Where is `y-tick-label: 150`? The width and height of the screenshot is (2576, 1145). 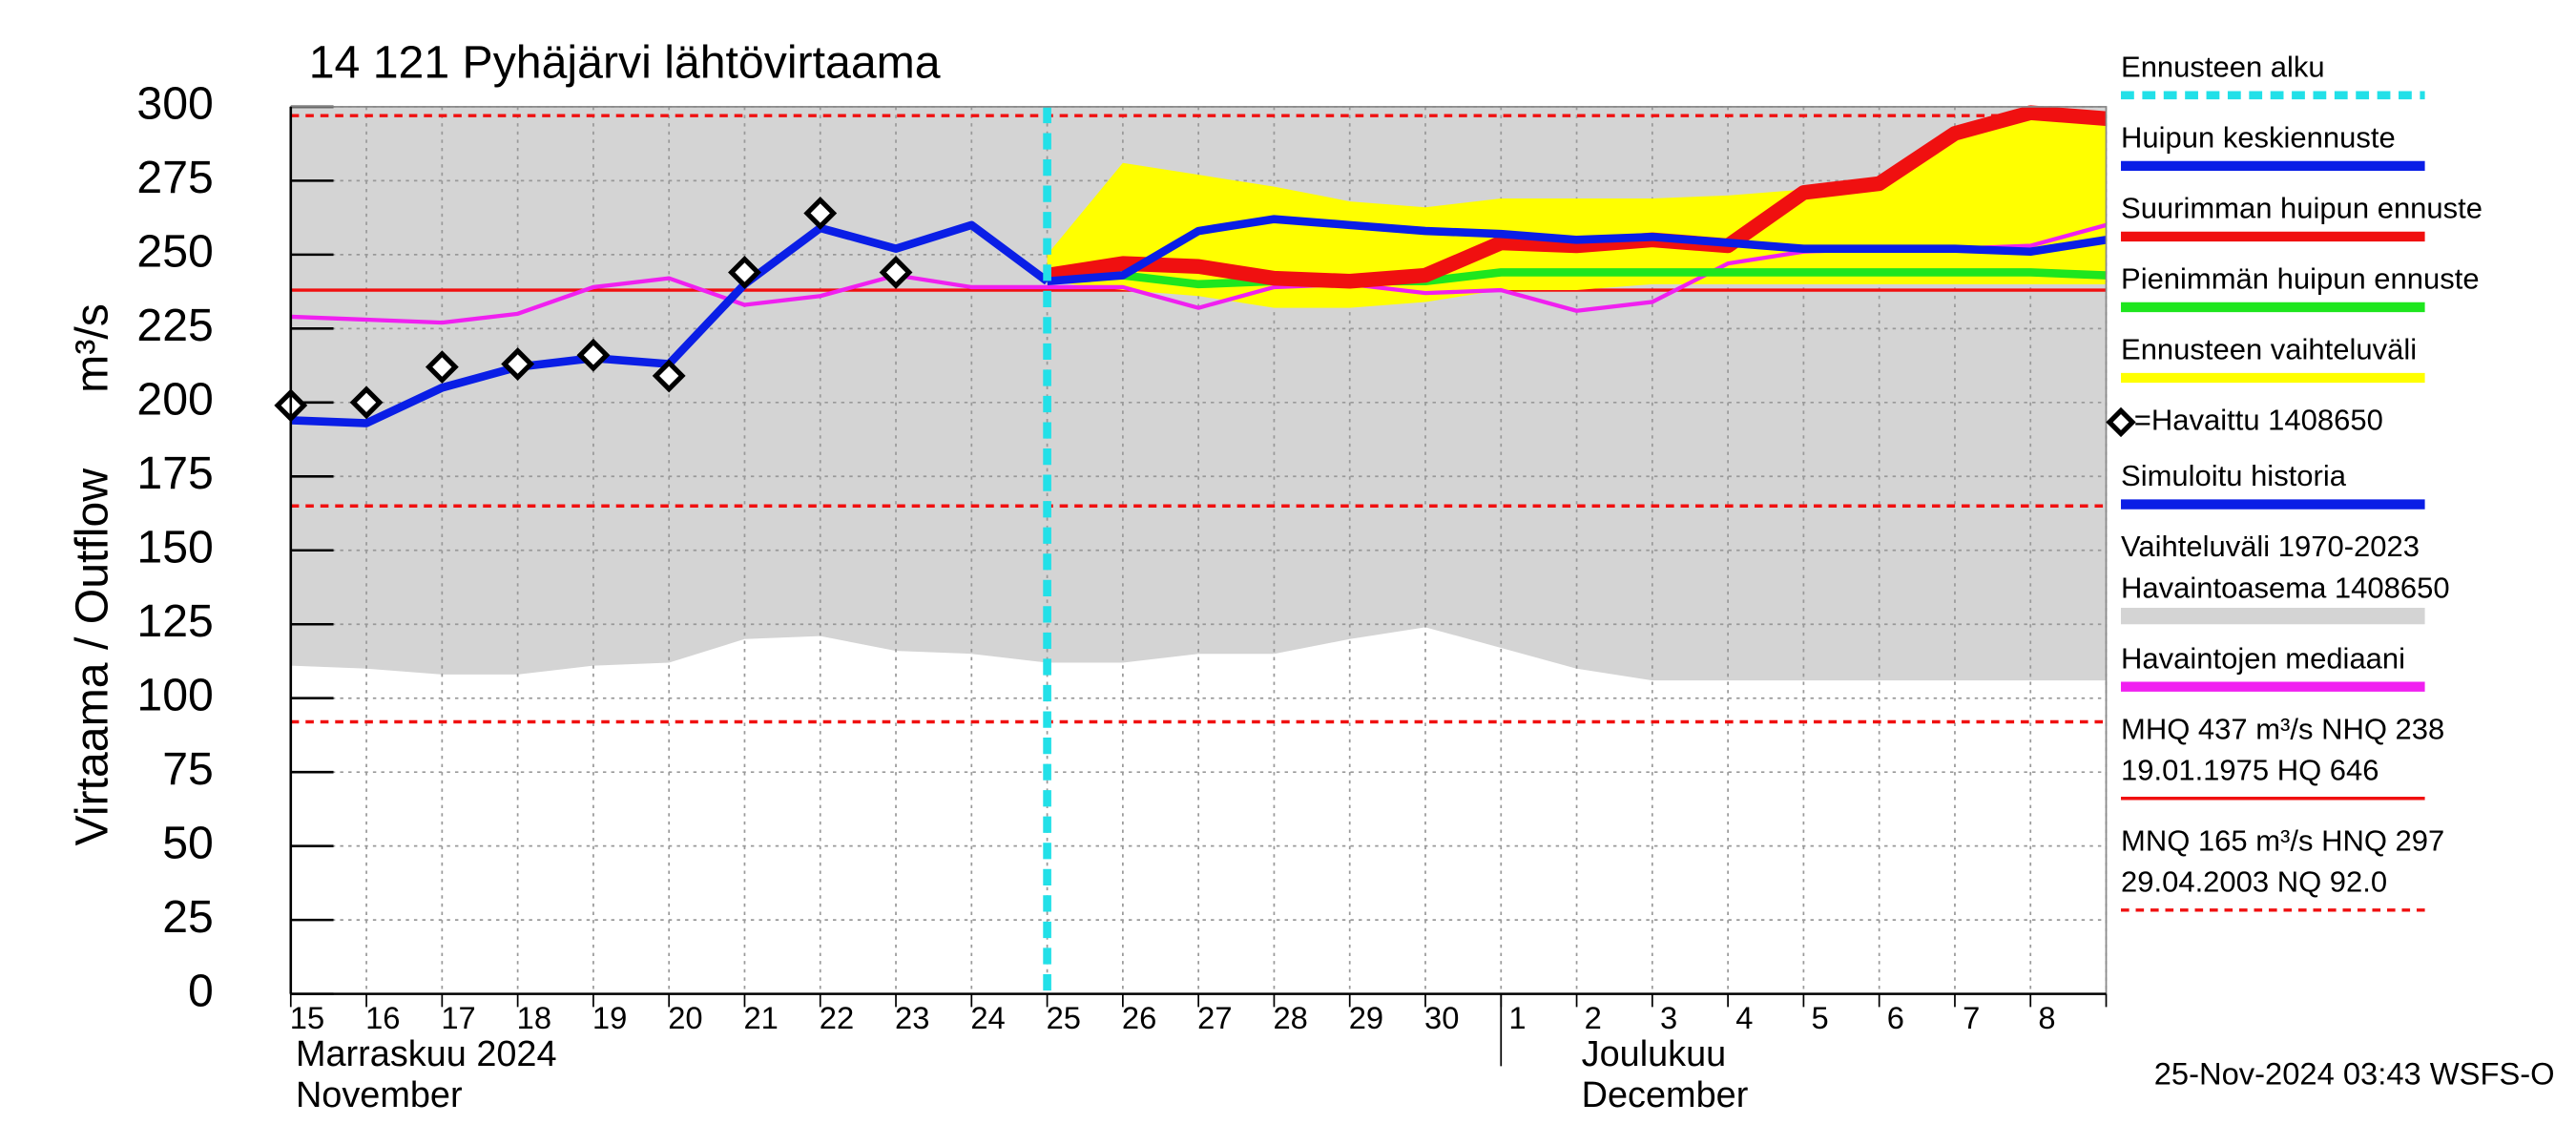 y-tick-label: 150 is located at coordinates (174, 546).